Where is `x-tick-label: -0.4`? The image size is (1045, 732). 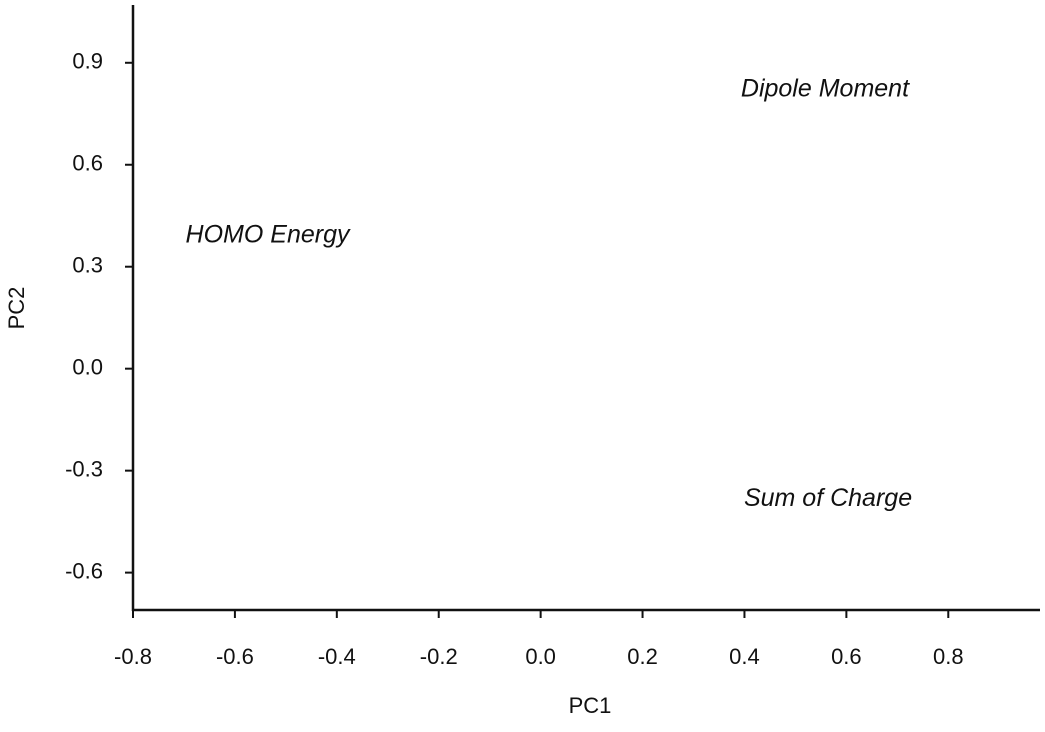
x-tick-label: -0.4 is located at coordinates (337, 656).